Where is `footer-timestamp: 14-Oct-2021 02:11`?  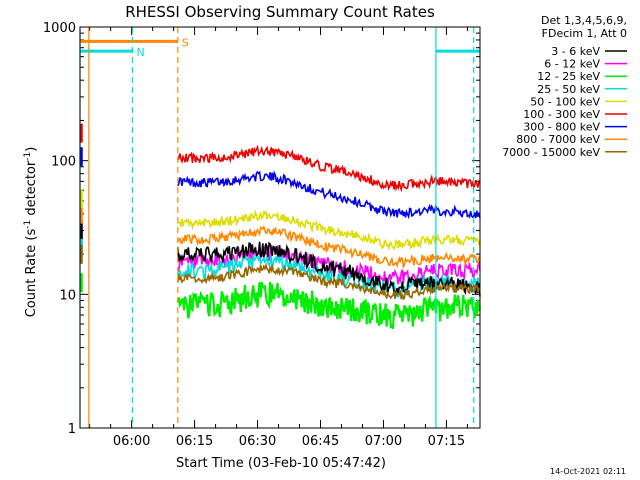 footer-timestamp: 14-Oct-2021 02:11 is located at coordinates (588, 471).